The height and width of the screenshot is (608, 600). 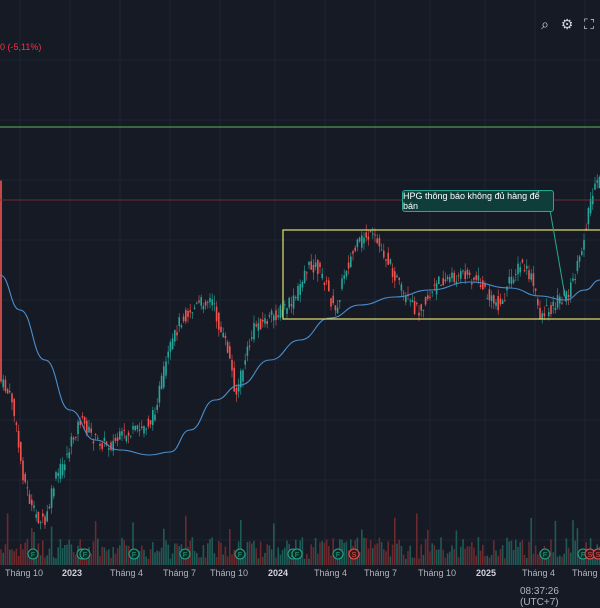 What do you see at coordinates (545, 25) in the screenshot?
I see `zoom-icon: ⌕` at bounding box center [545, 25].